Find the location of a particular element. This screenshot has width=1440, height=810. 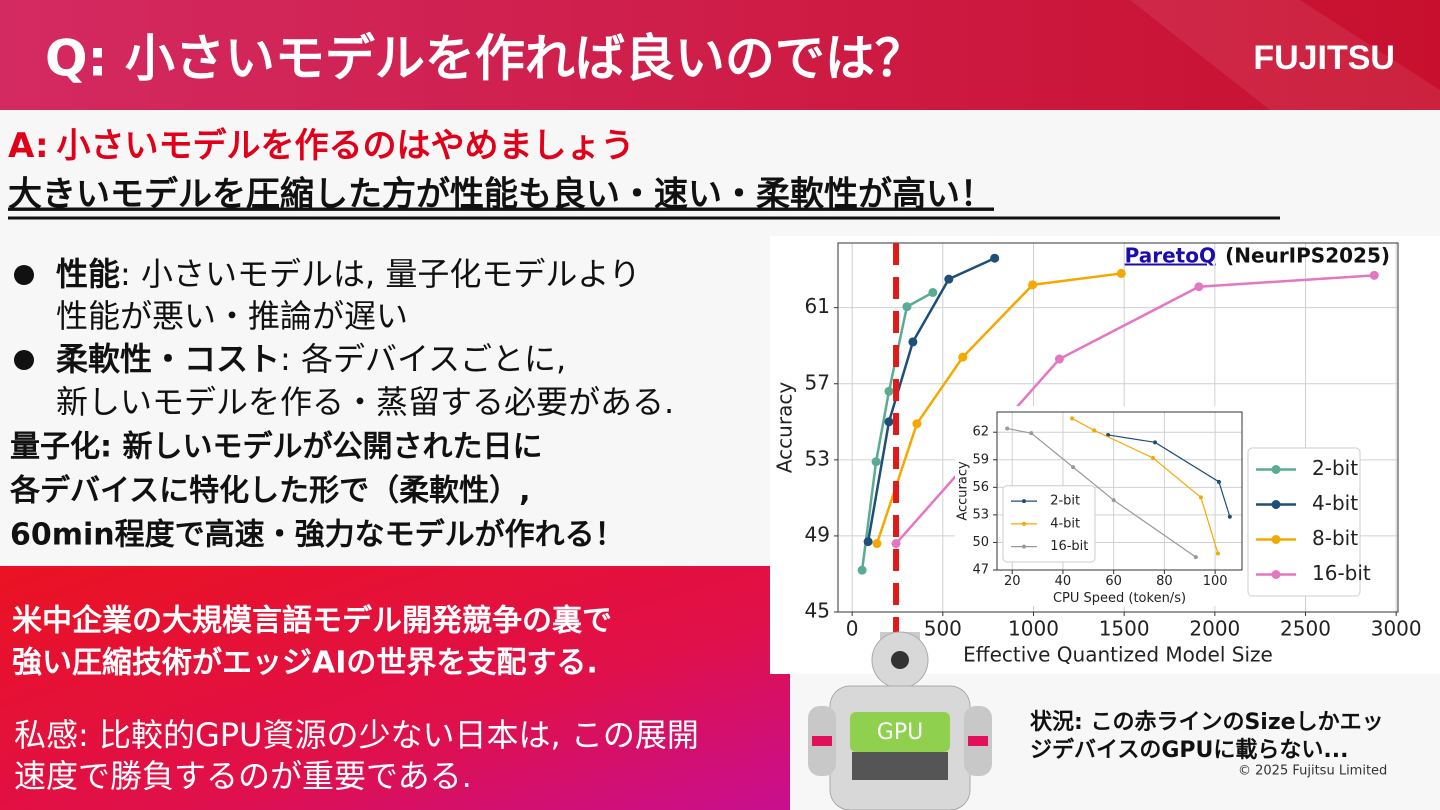

quant-text: 量子化: 新しいモデルが公開された日に is located at coordinates (276, 447).